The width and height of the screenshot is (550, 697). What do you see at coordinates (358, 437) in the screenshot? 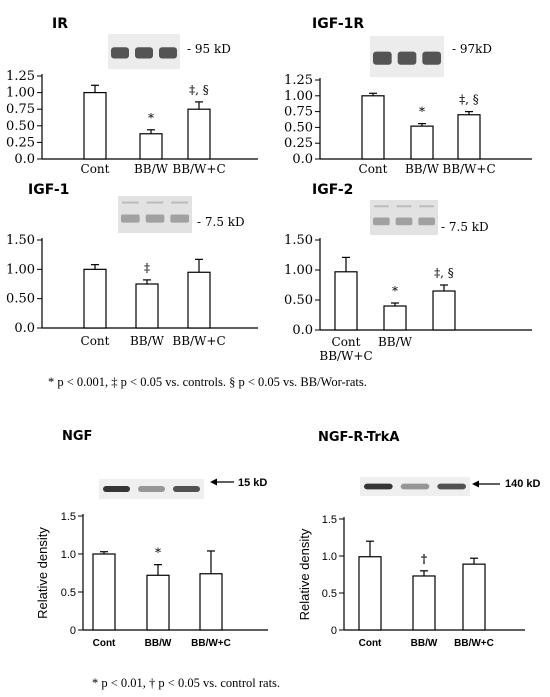
I see `chart-title: NGF-R-TrkA` at bounding box center [358, 437].